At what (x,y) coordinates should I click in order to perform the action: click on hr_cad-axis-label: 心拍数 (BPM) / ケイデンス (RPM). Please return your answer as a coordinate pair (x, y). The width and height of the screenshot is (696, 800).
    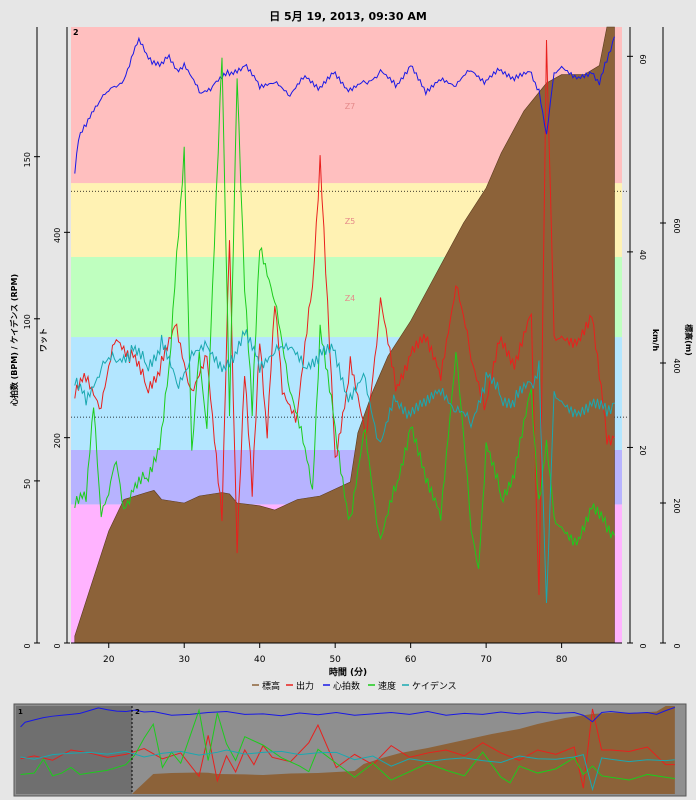
    Looking at the image, I should click on (14, 340).